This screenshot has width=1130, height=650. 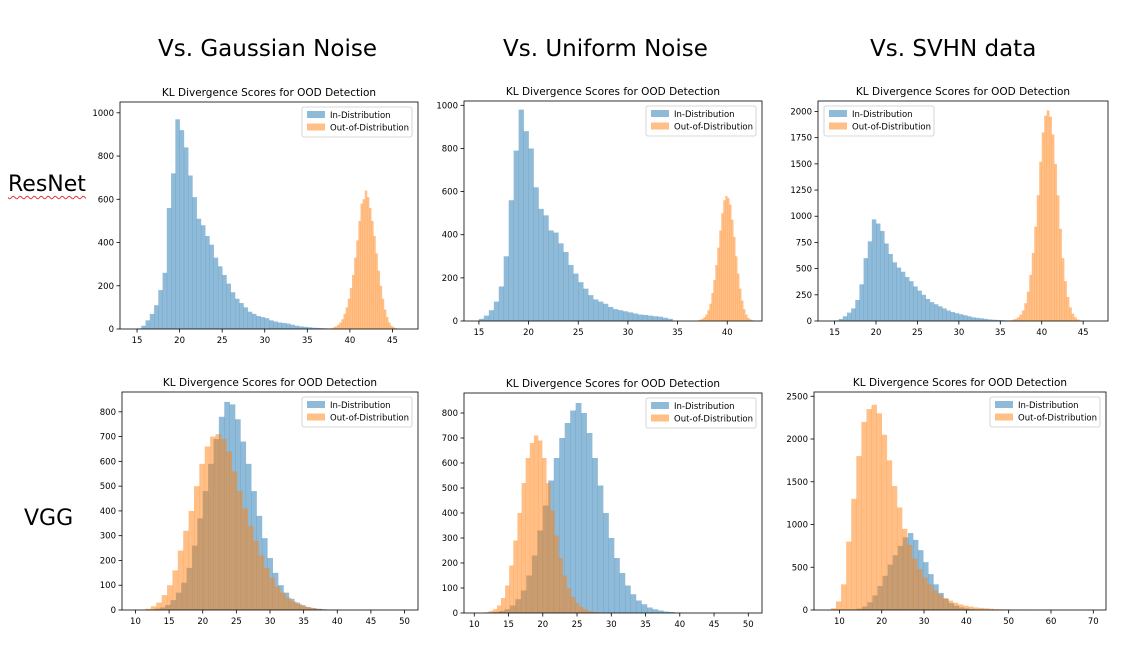 What do you see at coordinates (958, 333) in the screenshot?
I see `x-tick-label: 30` at bounding box center [958, 333].